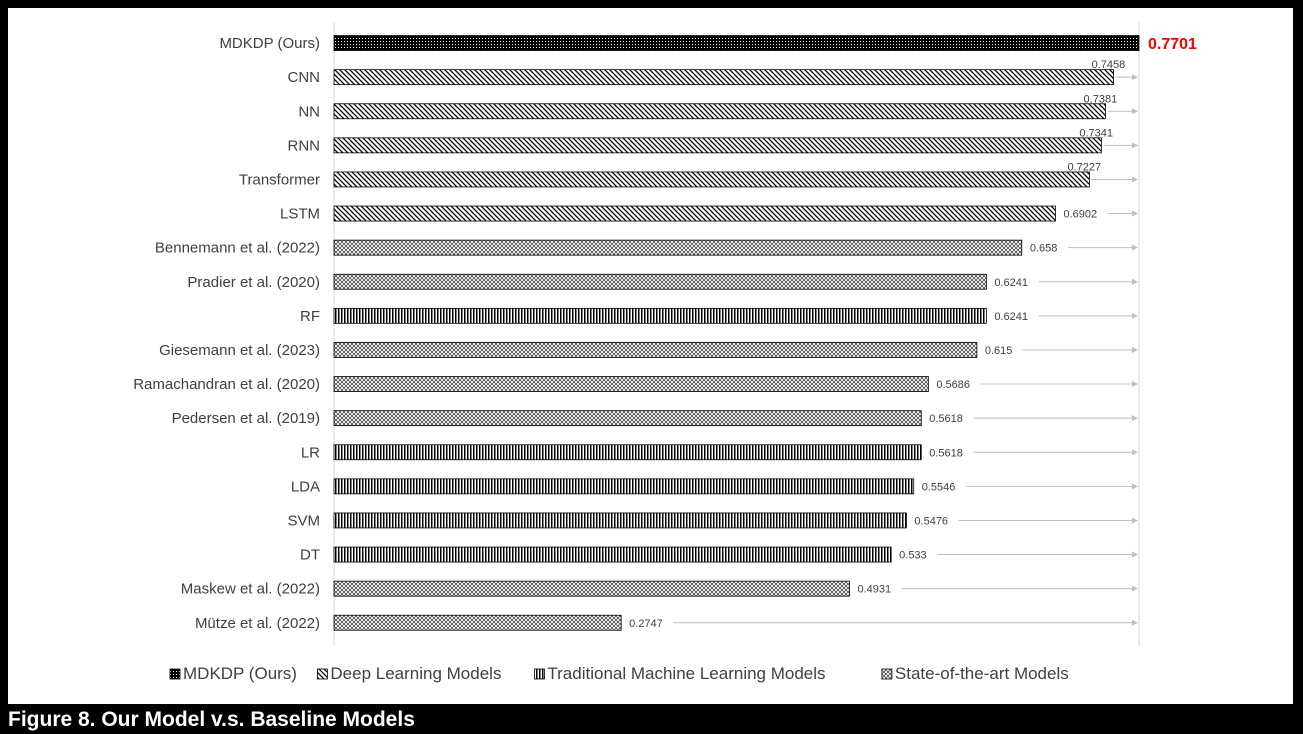 The height and width of the screenshot is (734, 1303). Describe the element at coordinates (539, 674) in the screenshot. I see `legend-swatch-trad` at that location.